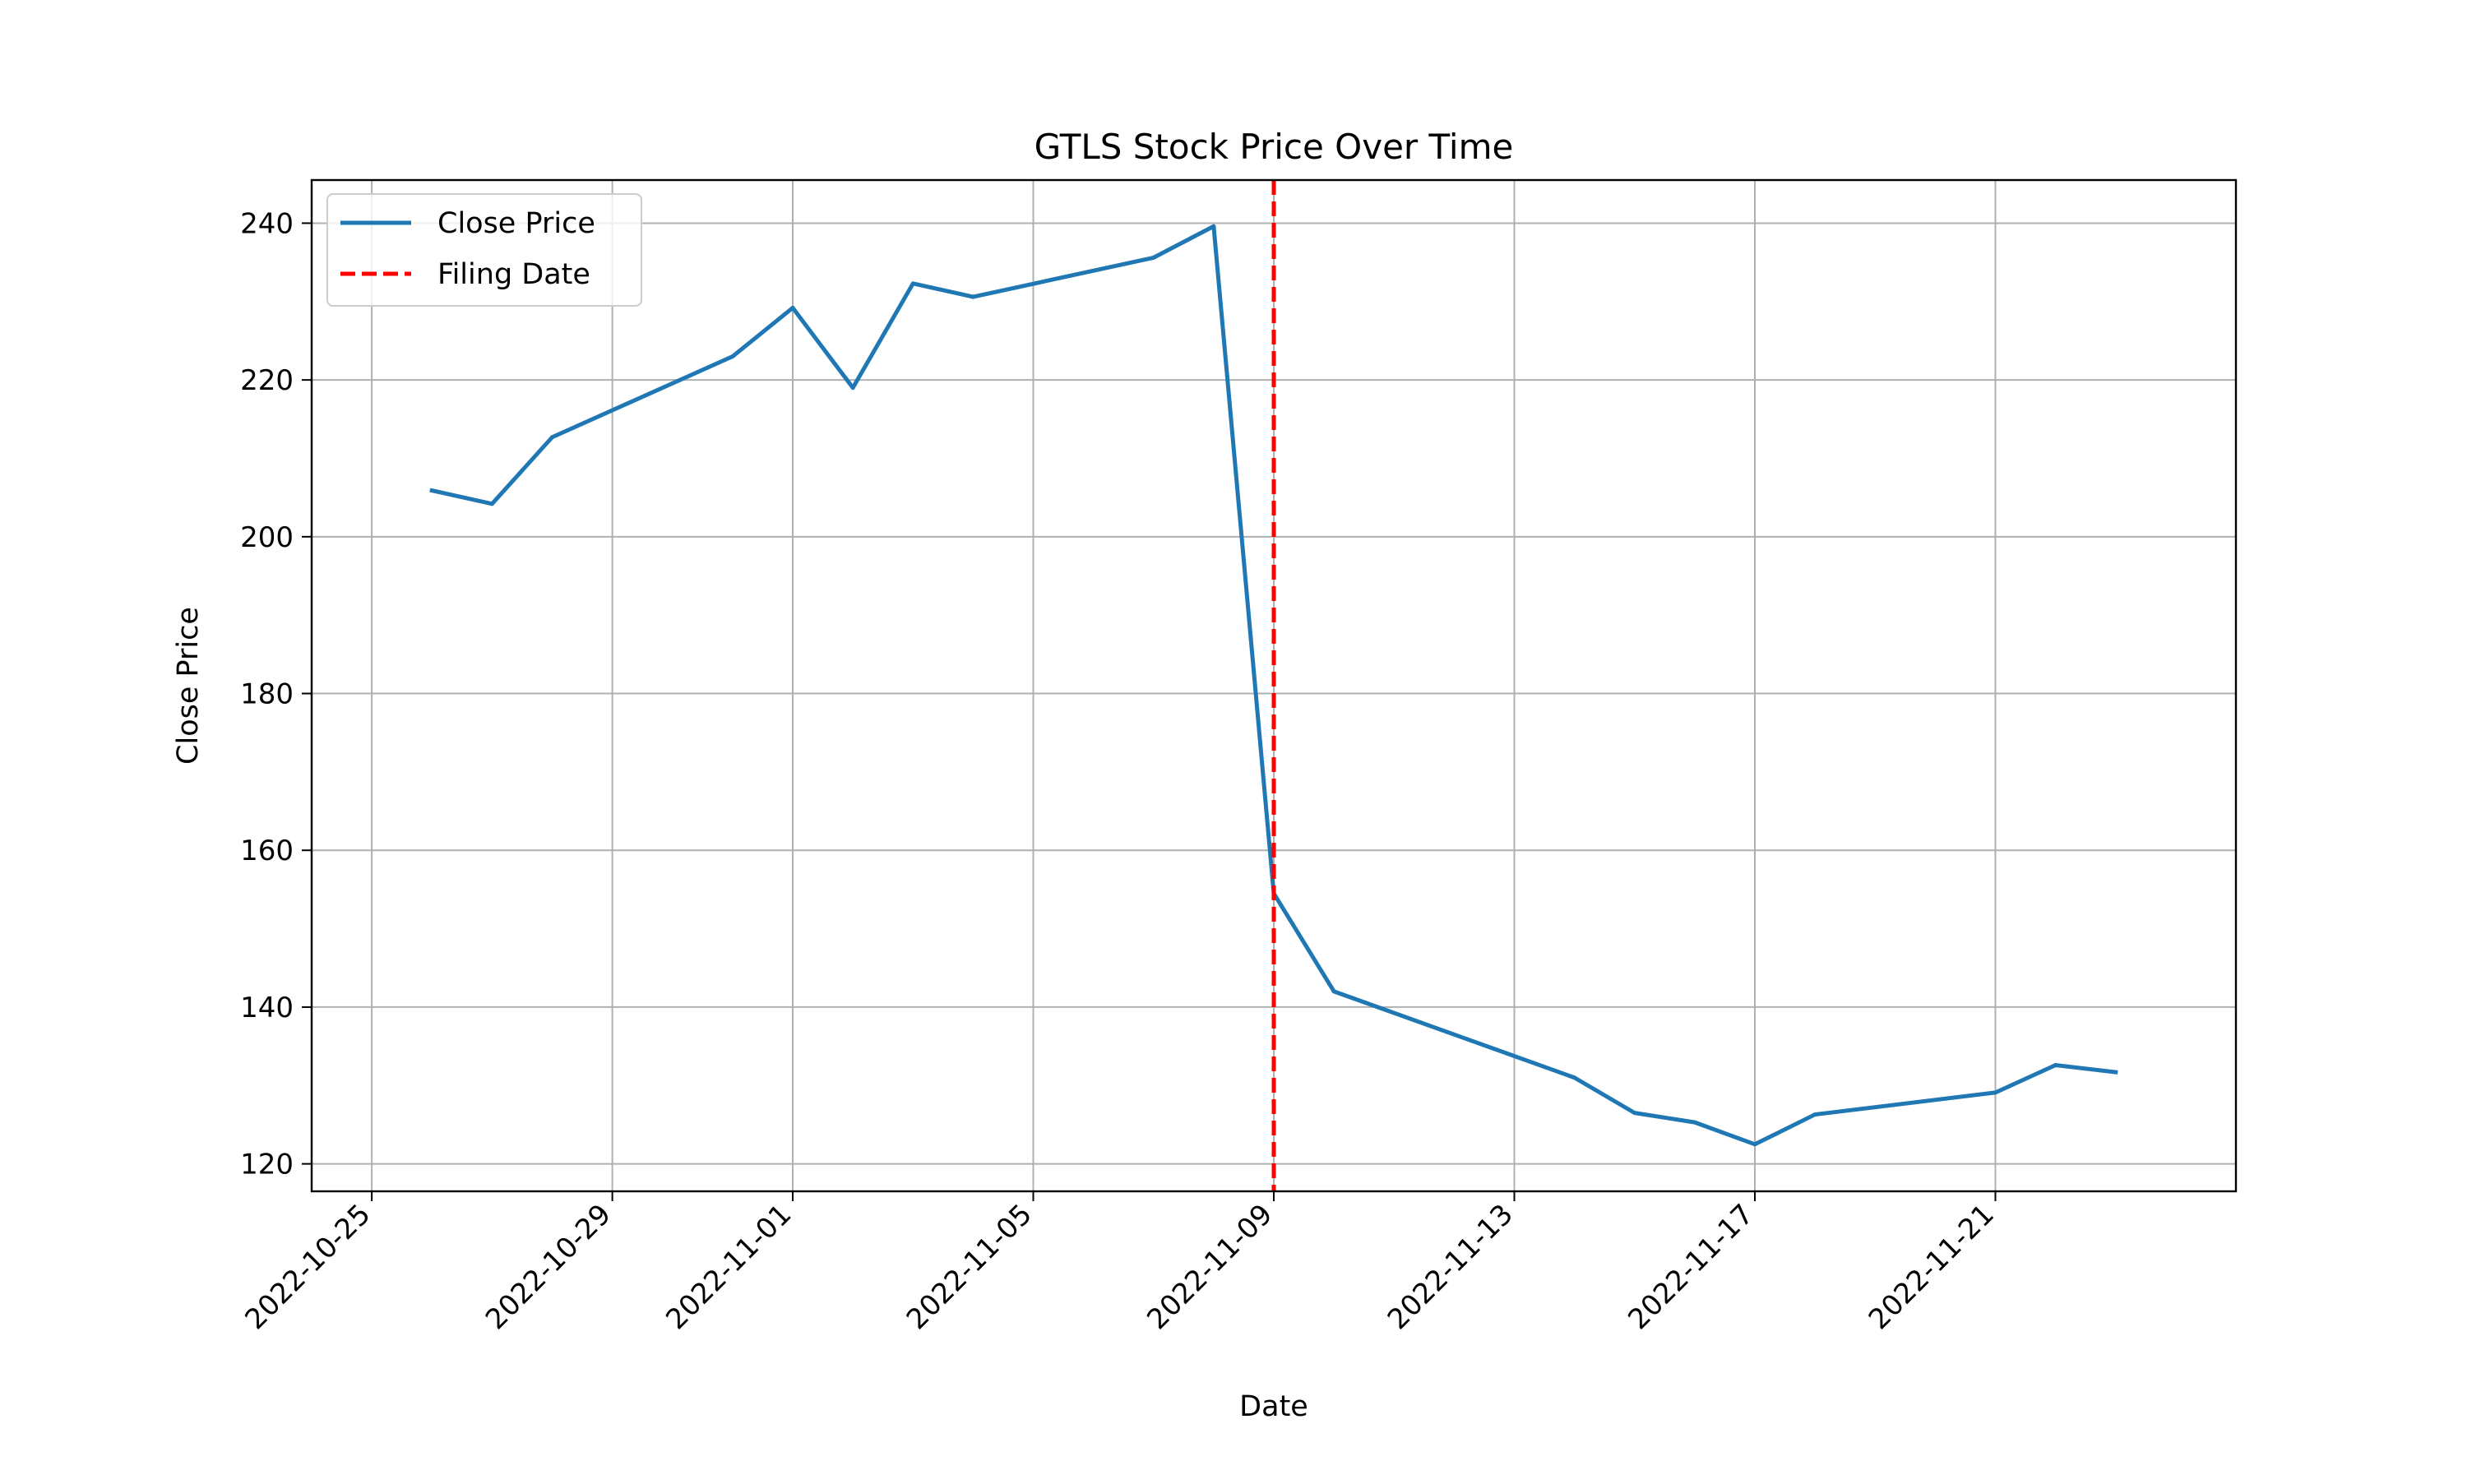 The height and width of the screenshot is (1484, 2467). Describe the element at coordinates (516, 224) in the screenshot. I see `legend-label-close-price: Close Price` at that location.